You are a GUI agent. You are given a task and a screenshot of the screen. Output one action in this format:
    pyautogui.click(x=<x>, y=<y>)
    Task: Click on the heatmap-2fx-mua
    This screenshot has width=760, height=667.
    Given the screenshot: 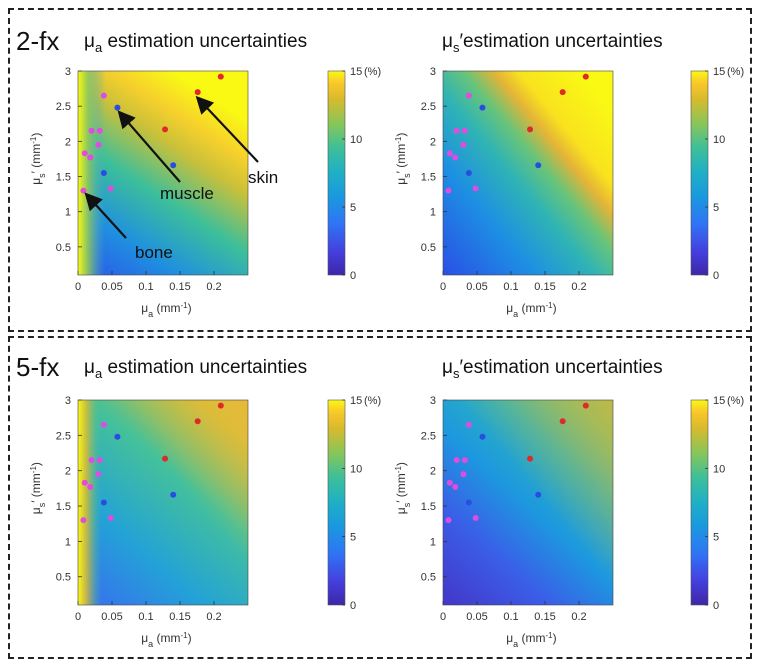 What is the action you would take?
    pyautogui.click(x=163, y=173)
    